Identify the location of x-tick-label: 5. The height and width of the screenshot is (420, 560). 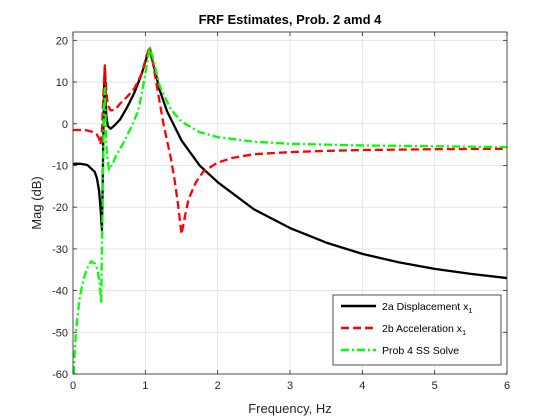
(435, 386).